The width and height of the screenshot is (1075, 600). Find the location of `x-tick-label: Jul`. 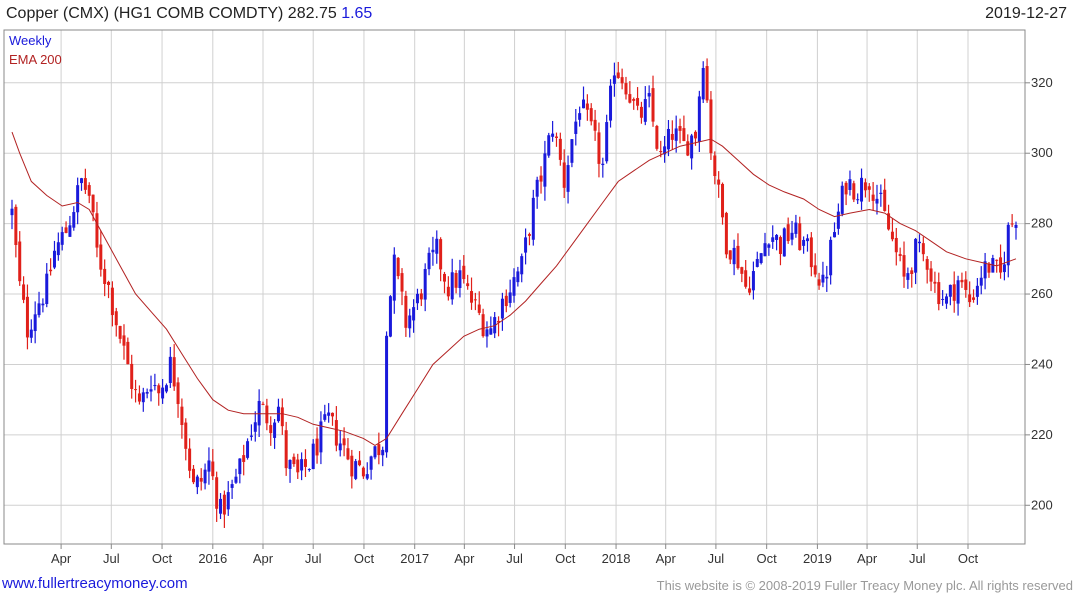

x-tick-label: Jul is located at coordinates (716, 558).